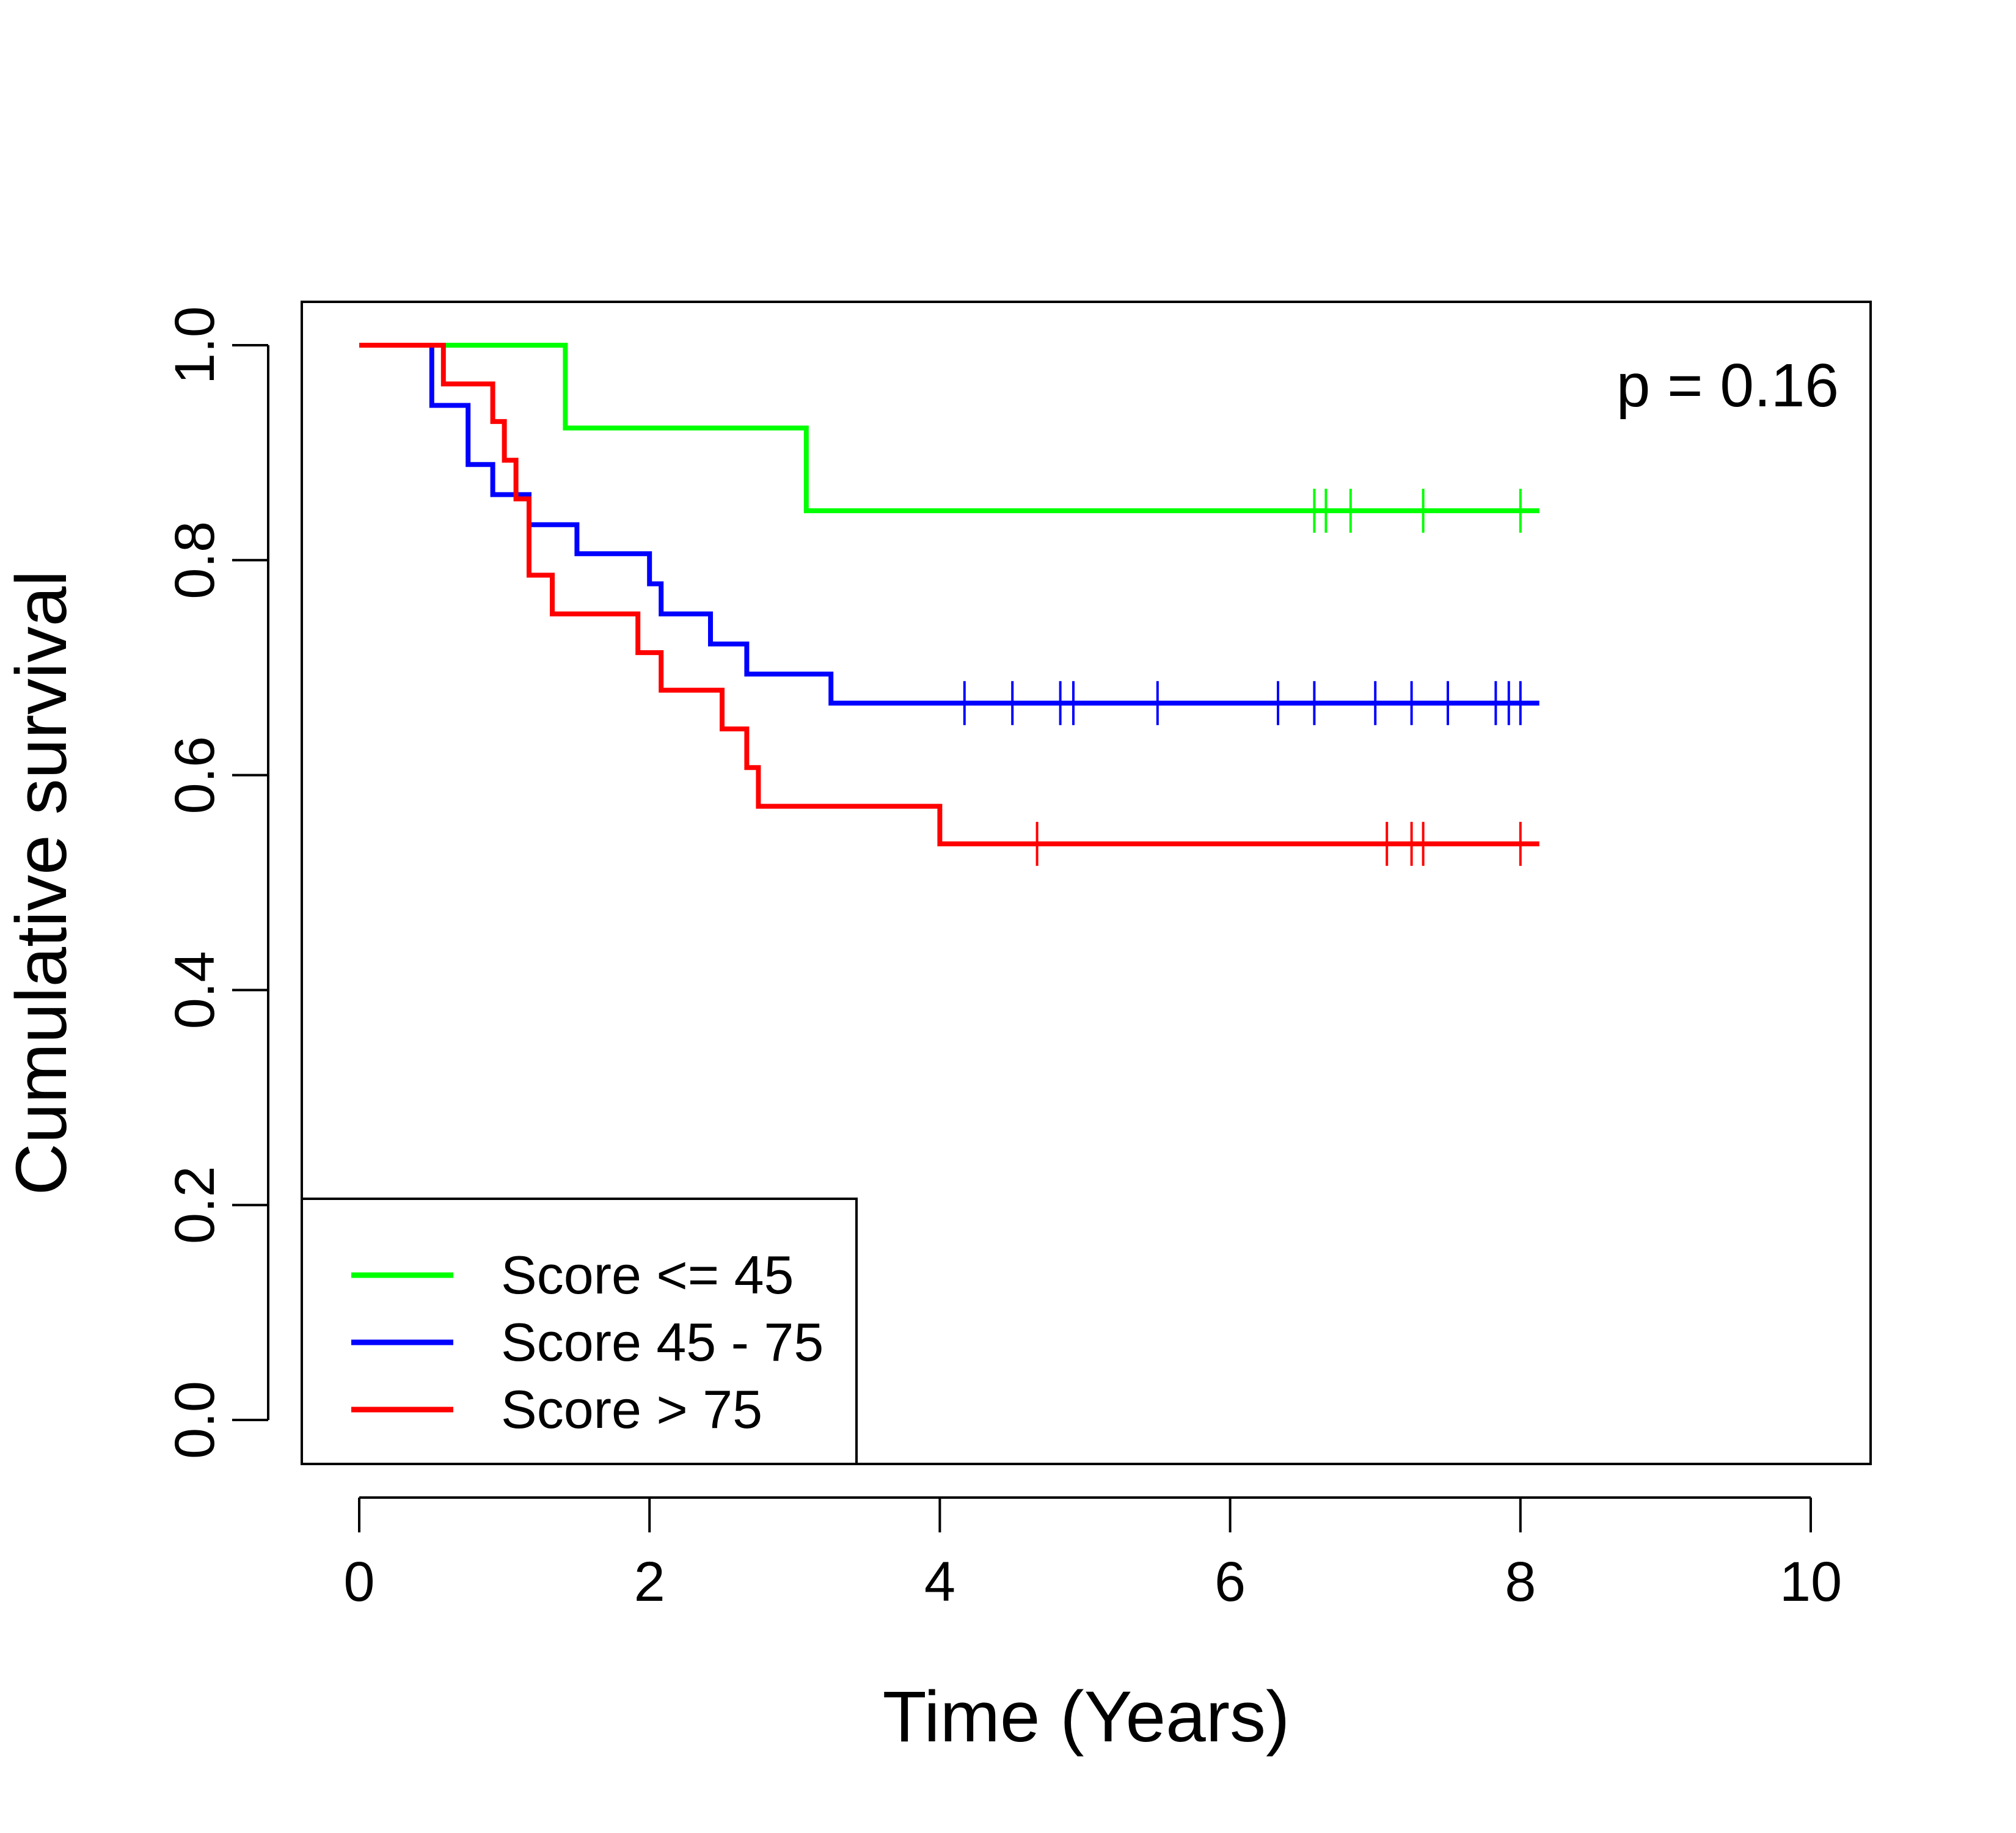 The height and width of the screenshot is (1833, 2016). What do you see at coordinates (195, 345) in the screenshot?
I see `y-tick-label: 1.0` at bounding box center [195, 345].